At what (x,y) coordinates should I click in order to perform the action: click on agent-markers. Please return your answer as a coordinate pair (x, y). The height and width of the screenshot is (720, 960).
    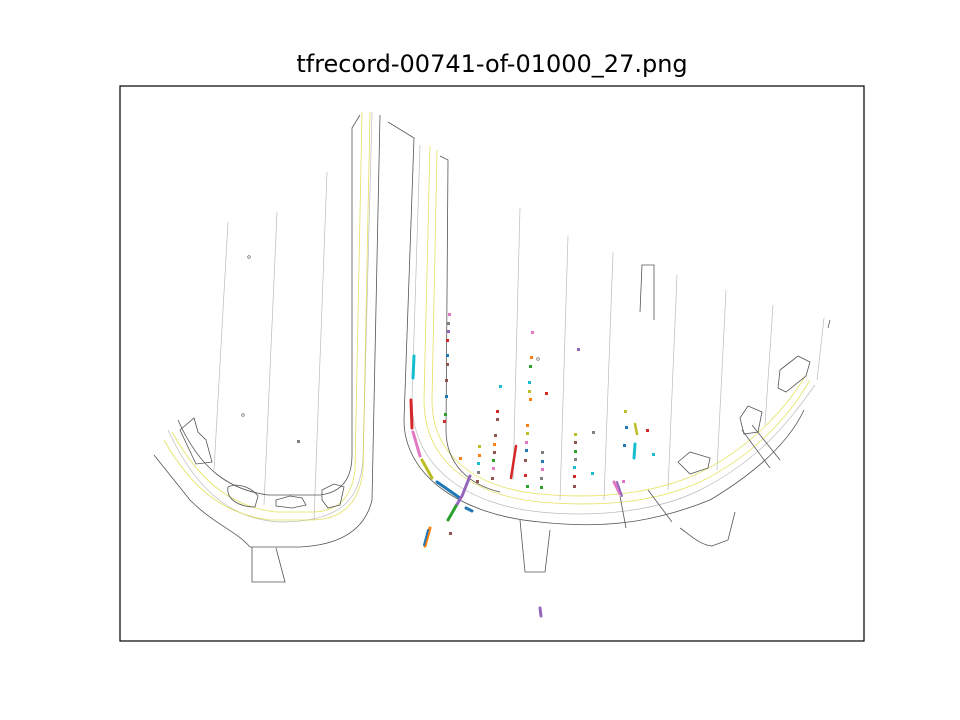
    Looking at the image, I should click on (476, 424).